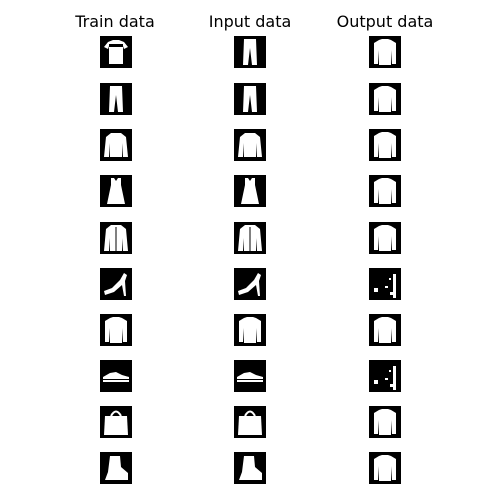 This screenshot has height=500, width=500. I want to click on column-title-output: Output data, so click(385, 21).